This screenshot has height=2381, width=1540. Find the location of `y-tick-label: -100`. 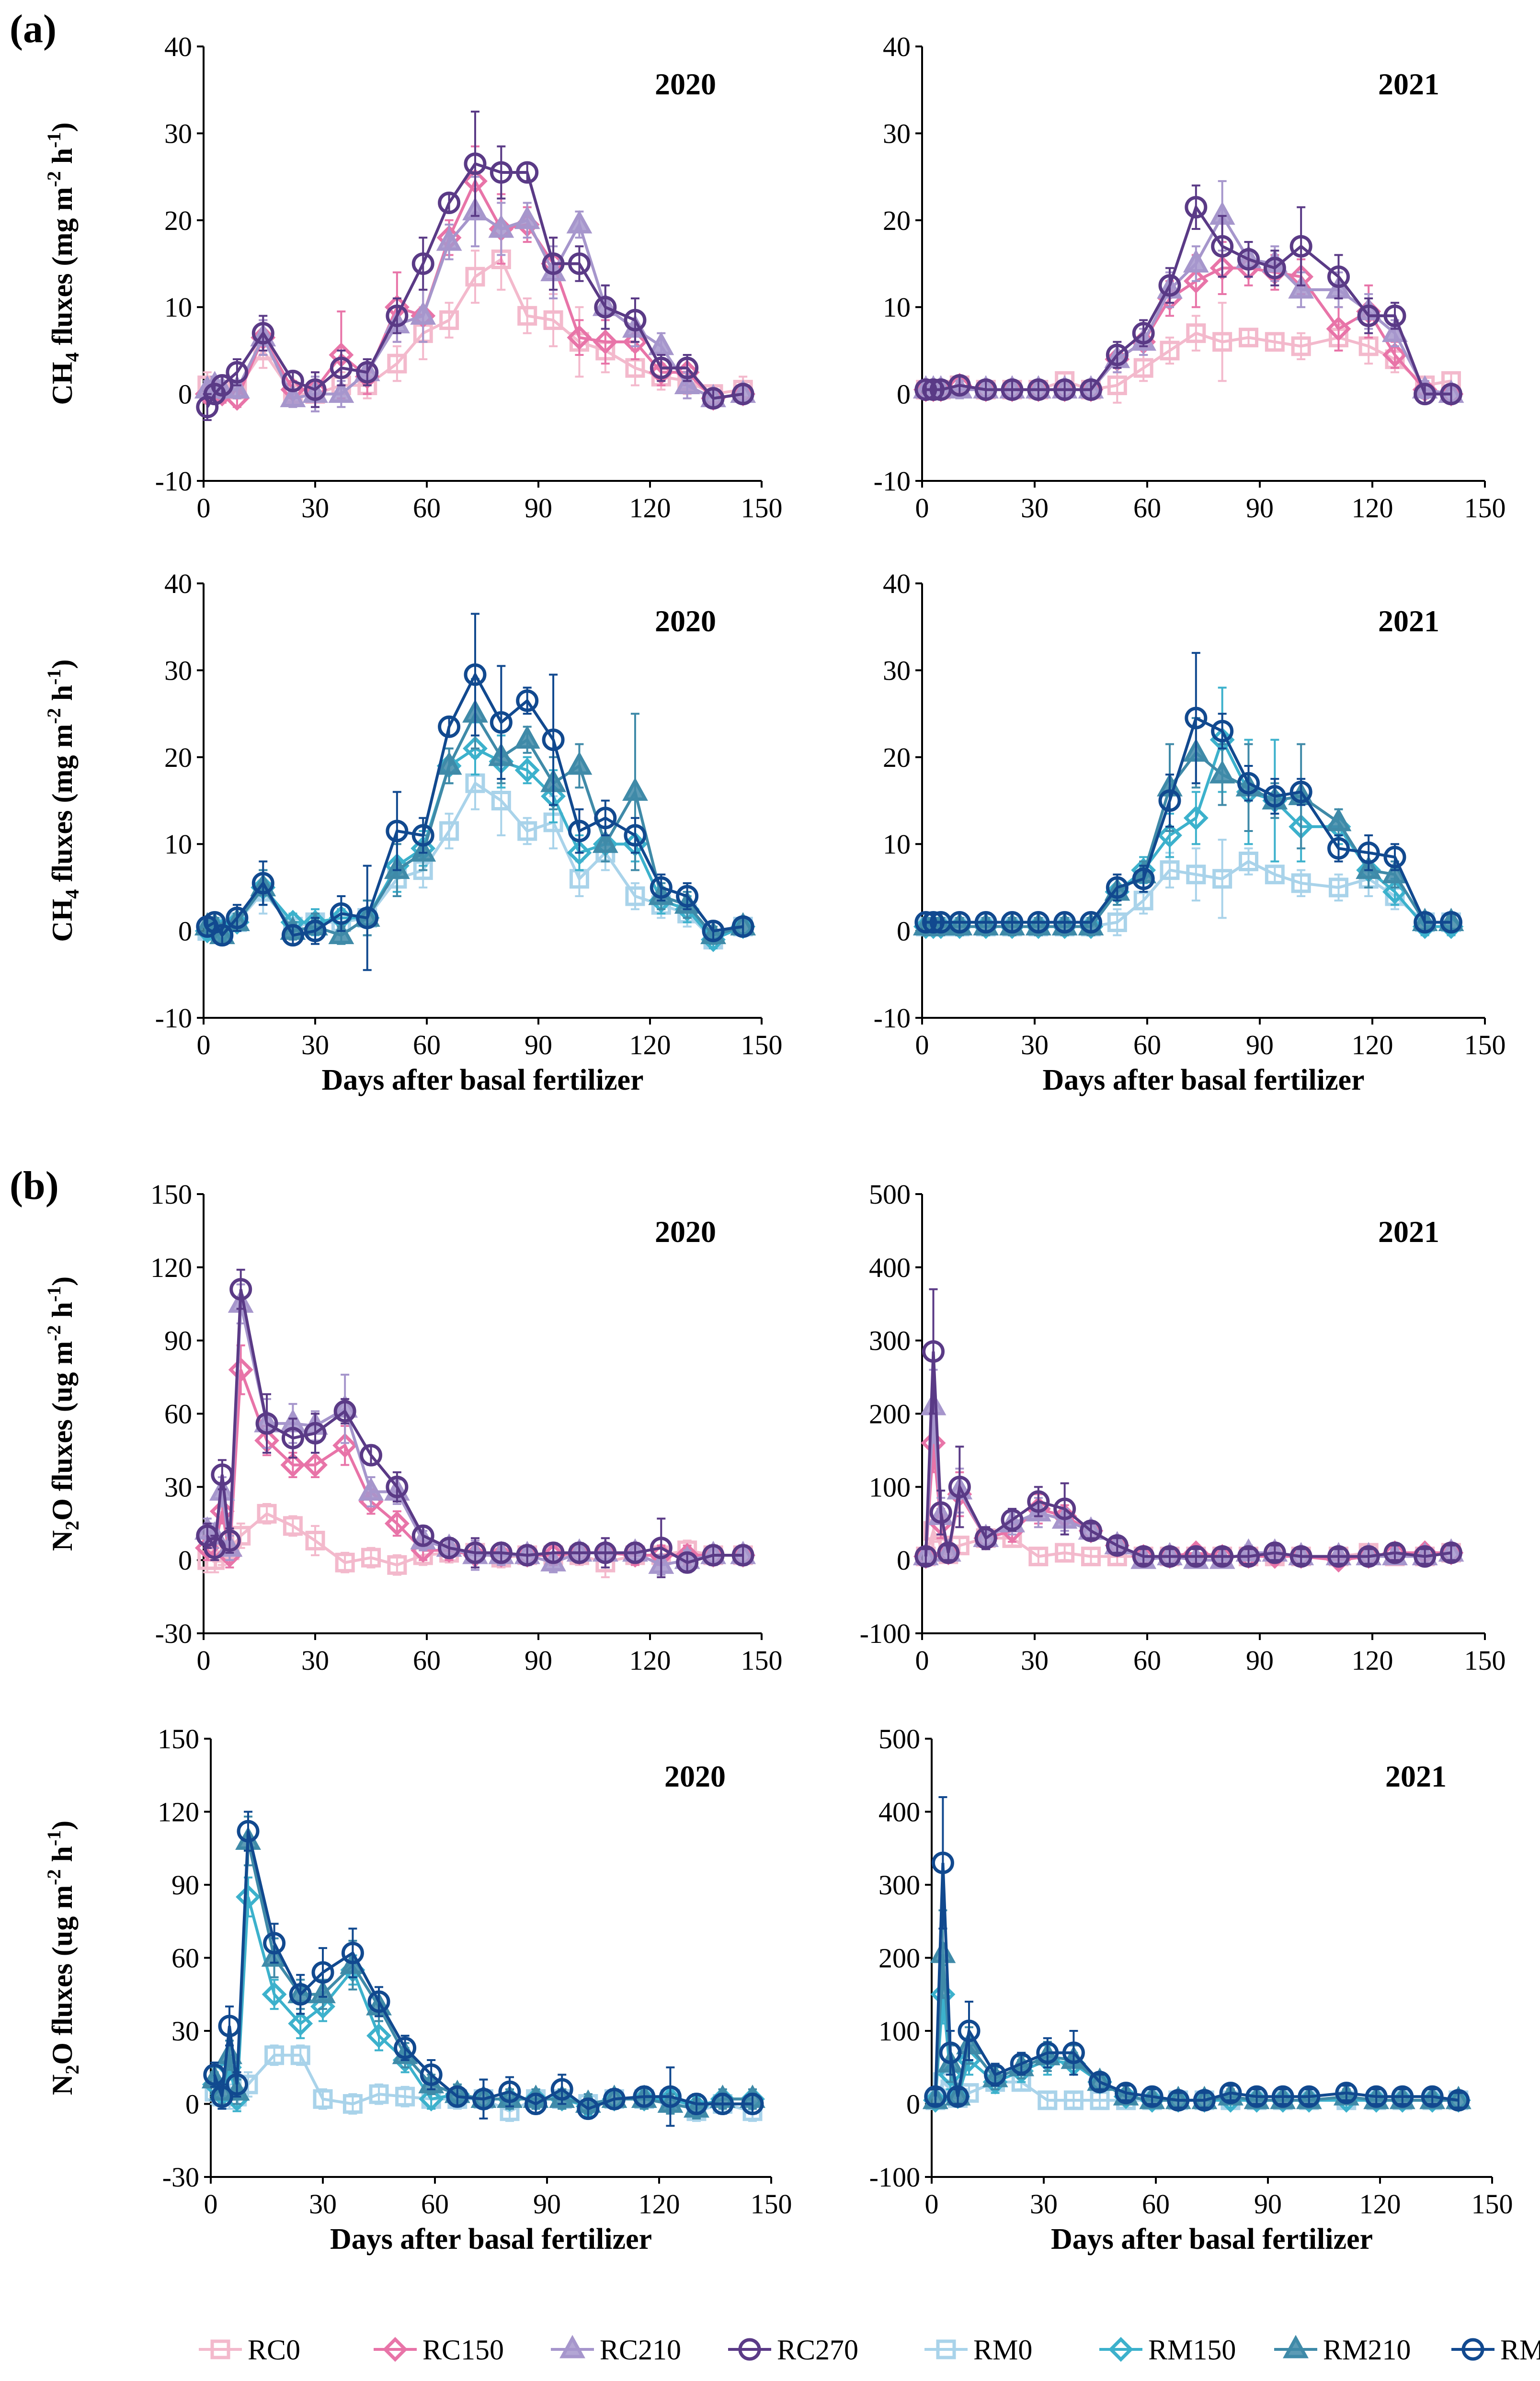

y-tick-label: -100 is located at coordinates (885, 1634).